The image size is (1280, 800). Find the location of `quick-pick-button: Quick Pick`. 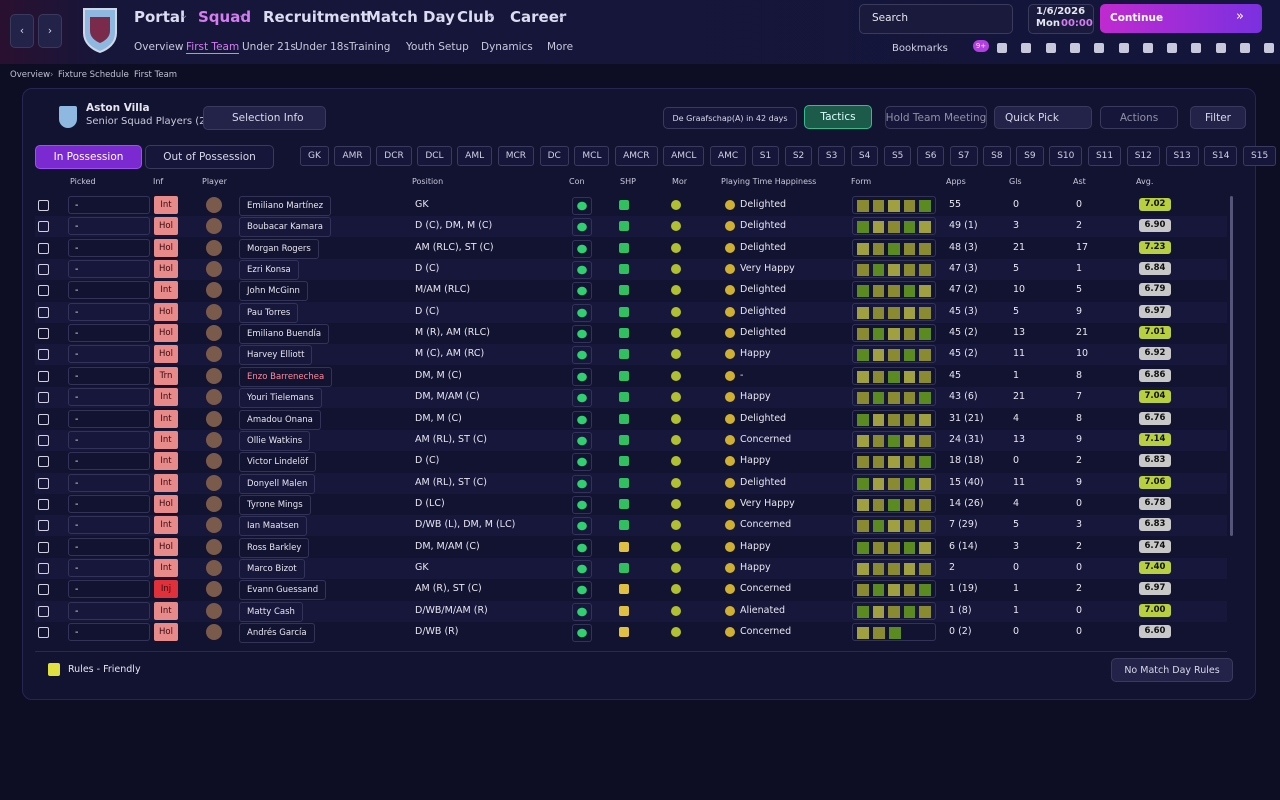

quick-pick-button: Quick Pick is located at coordinates (1043, 117).